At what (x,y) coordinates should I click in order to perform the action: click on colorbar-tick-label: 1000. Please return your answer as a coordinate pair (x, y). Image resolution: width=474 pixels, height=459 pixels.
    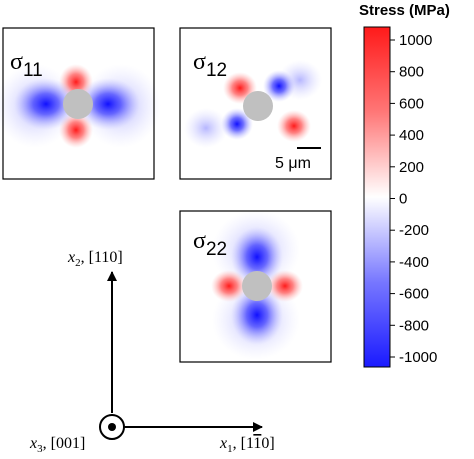
    Looking at the image, I should click on (415, 40).